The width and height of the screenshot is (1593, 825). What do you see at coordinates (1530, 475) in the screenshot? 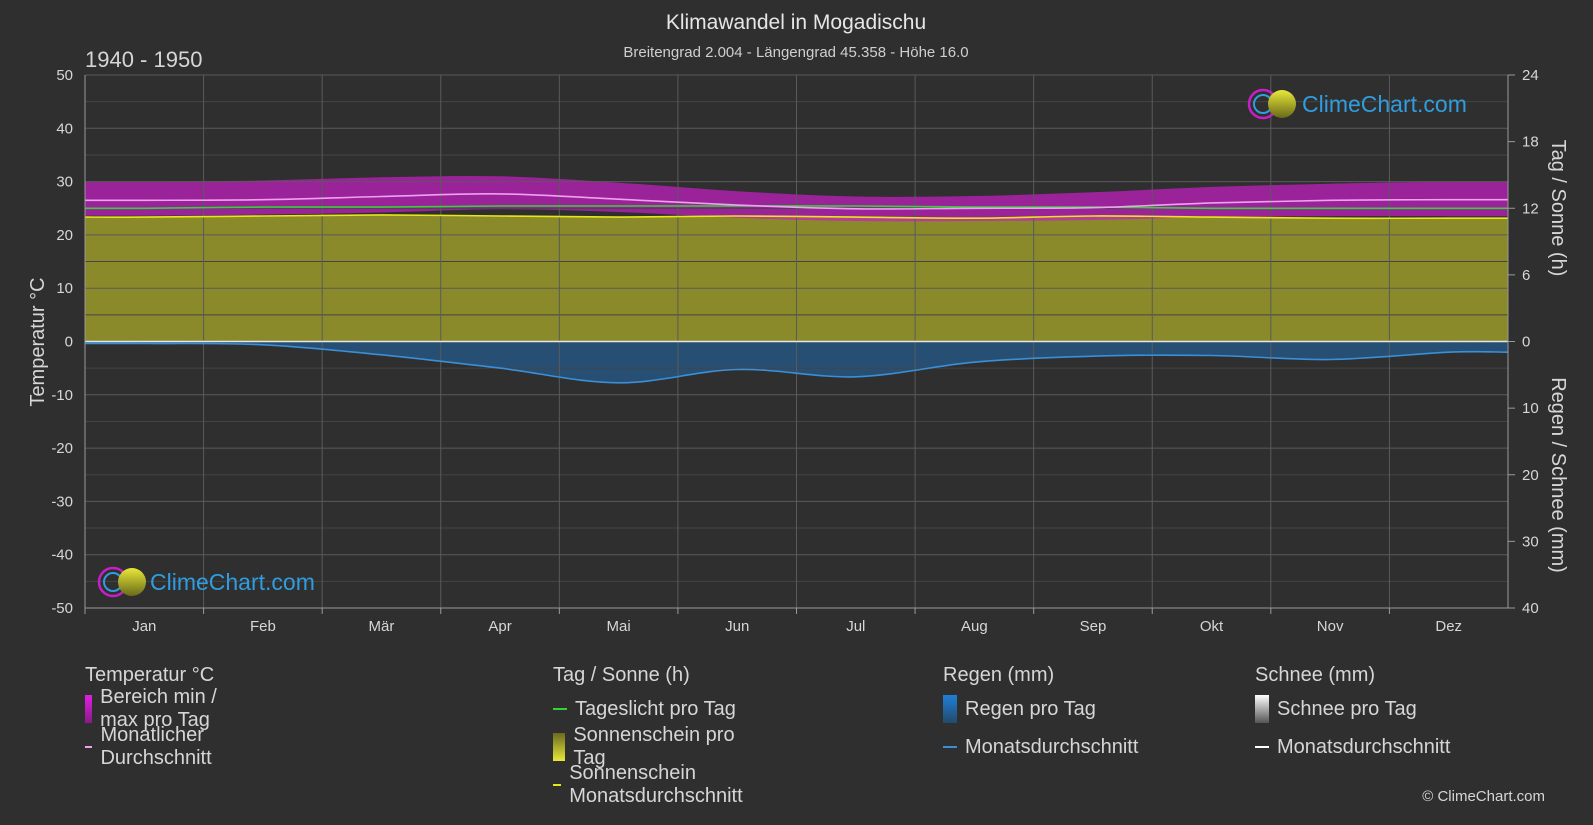
I see `right-bottom-tick-label: 20` at bounding box center [1530, 475].